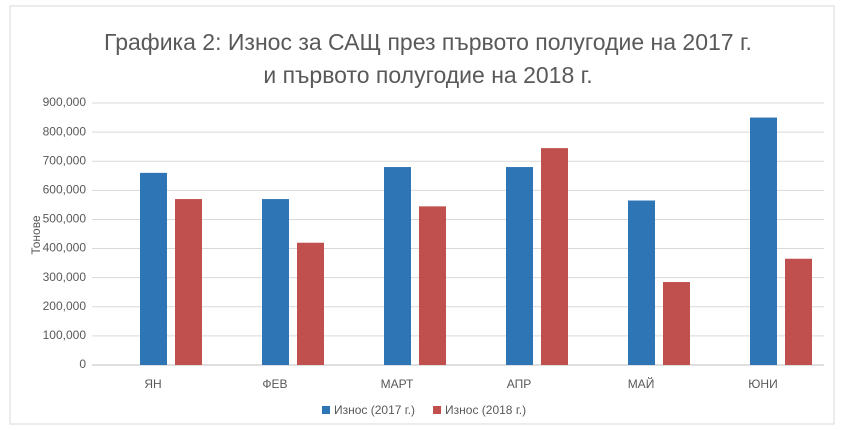 This screenshot has width=841, height=430. I want to click on y-tick-label: 900,000, so click(65, 102).